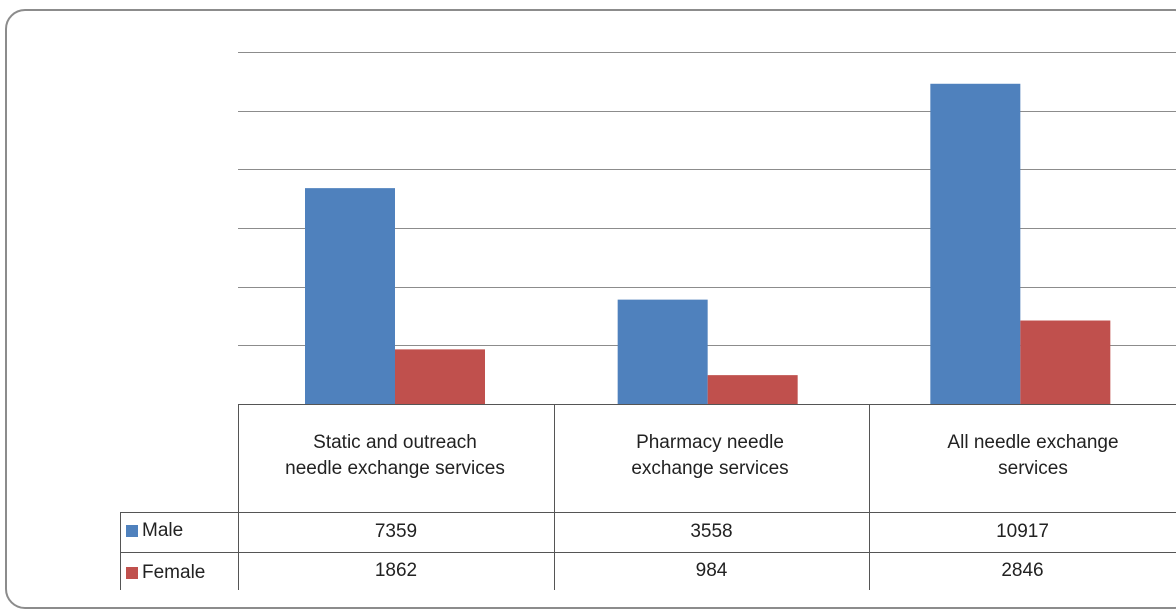  Describe the element at coordinates (396, 571) in the screenshot. I see `female-value-static-outreach: 1862` at that location.